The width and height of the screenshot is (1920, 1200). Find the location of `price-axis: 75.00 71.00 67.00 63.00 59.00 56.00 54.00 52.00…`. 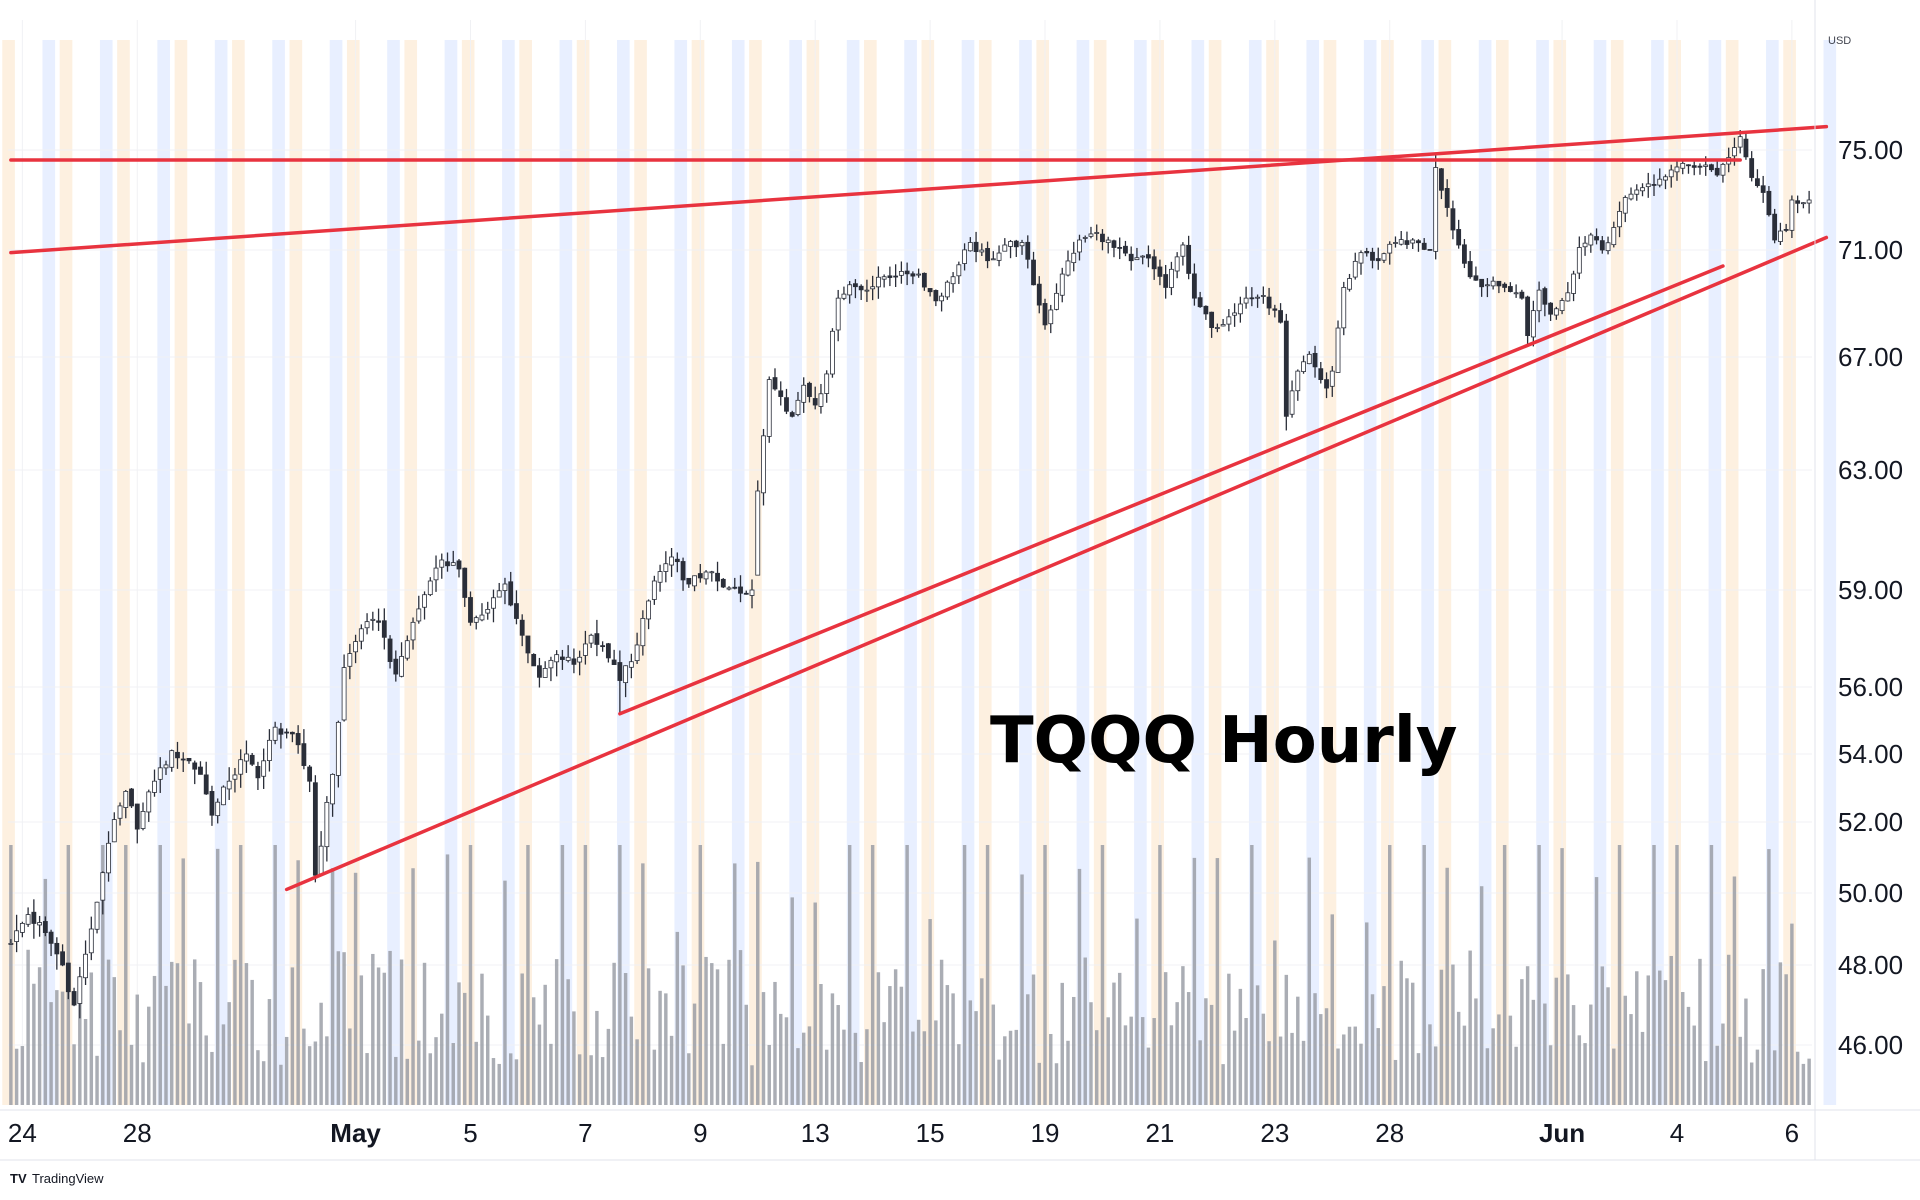

price-axis: 75.00 71.00 67.00 63.00 59.00 56.00 54.00 52.00… is located at coordinates (1870, 597).